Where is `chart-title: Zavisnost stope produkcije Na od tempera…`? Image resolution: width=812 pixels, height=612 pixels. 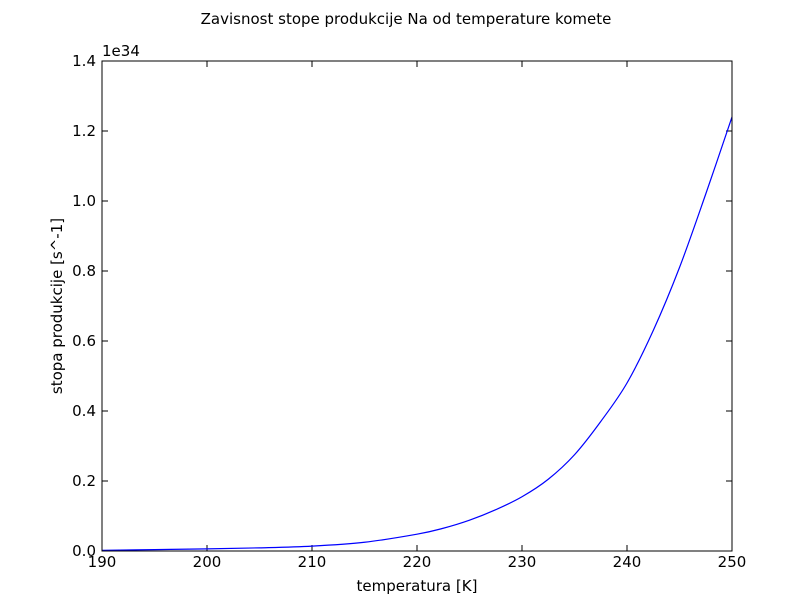 chart-title: Zavisnost stope produkcije Na od tempera… is located at coordinates (406, 19).